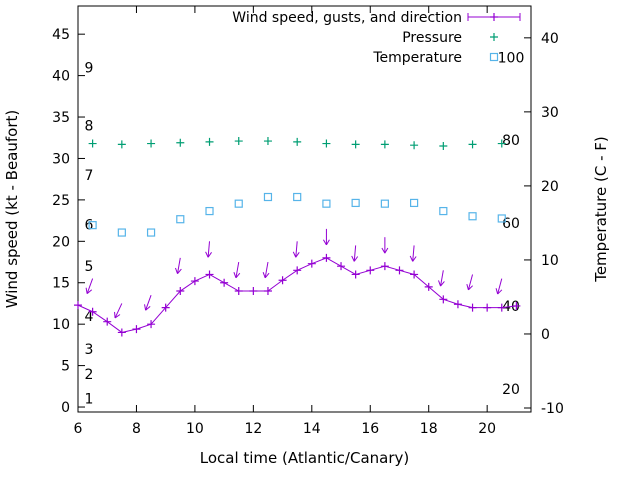 The image size is (640, 480). What do you see at coordinates (347, 18) in the screenshot?
I see `legend-label: Wind speed, gusts, and direction` at bounding box center [347, 18].